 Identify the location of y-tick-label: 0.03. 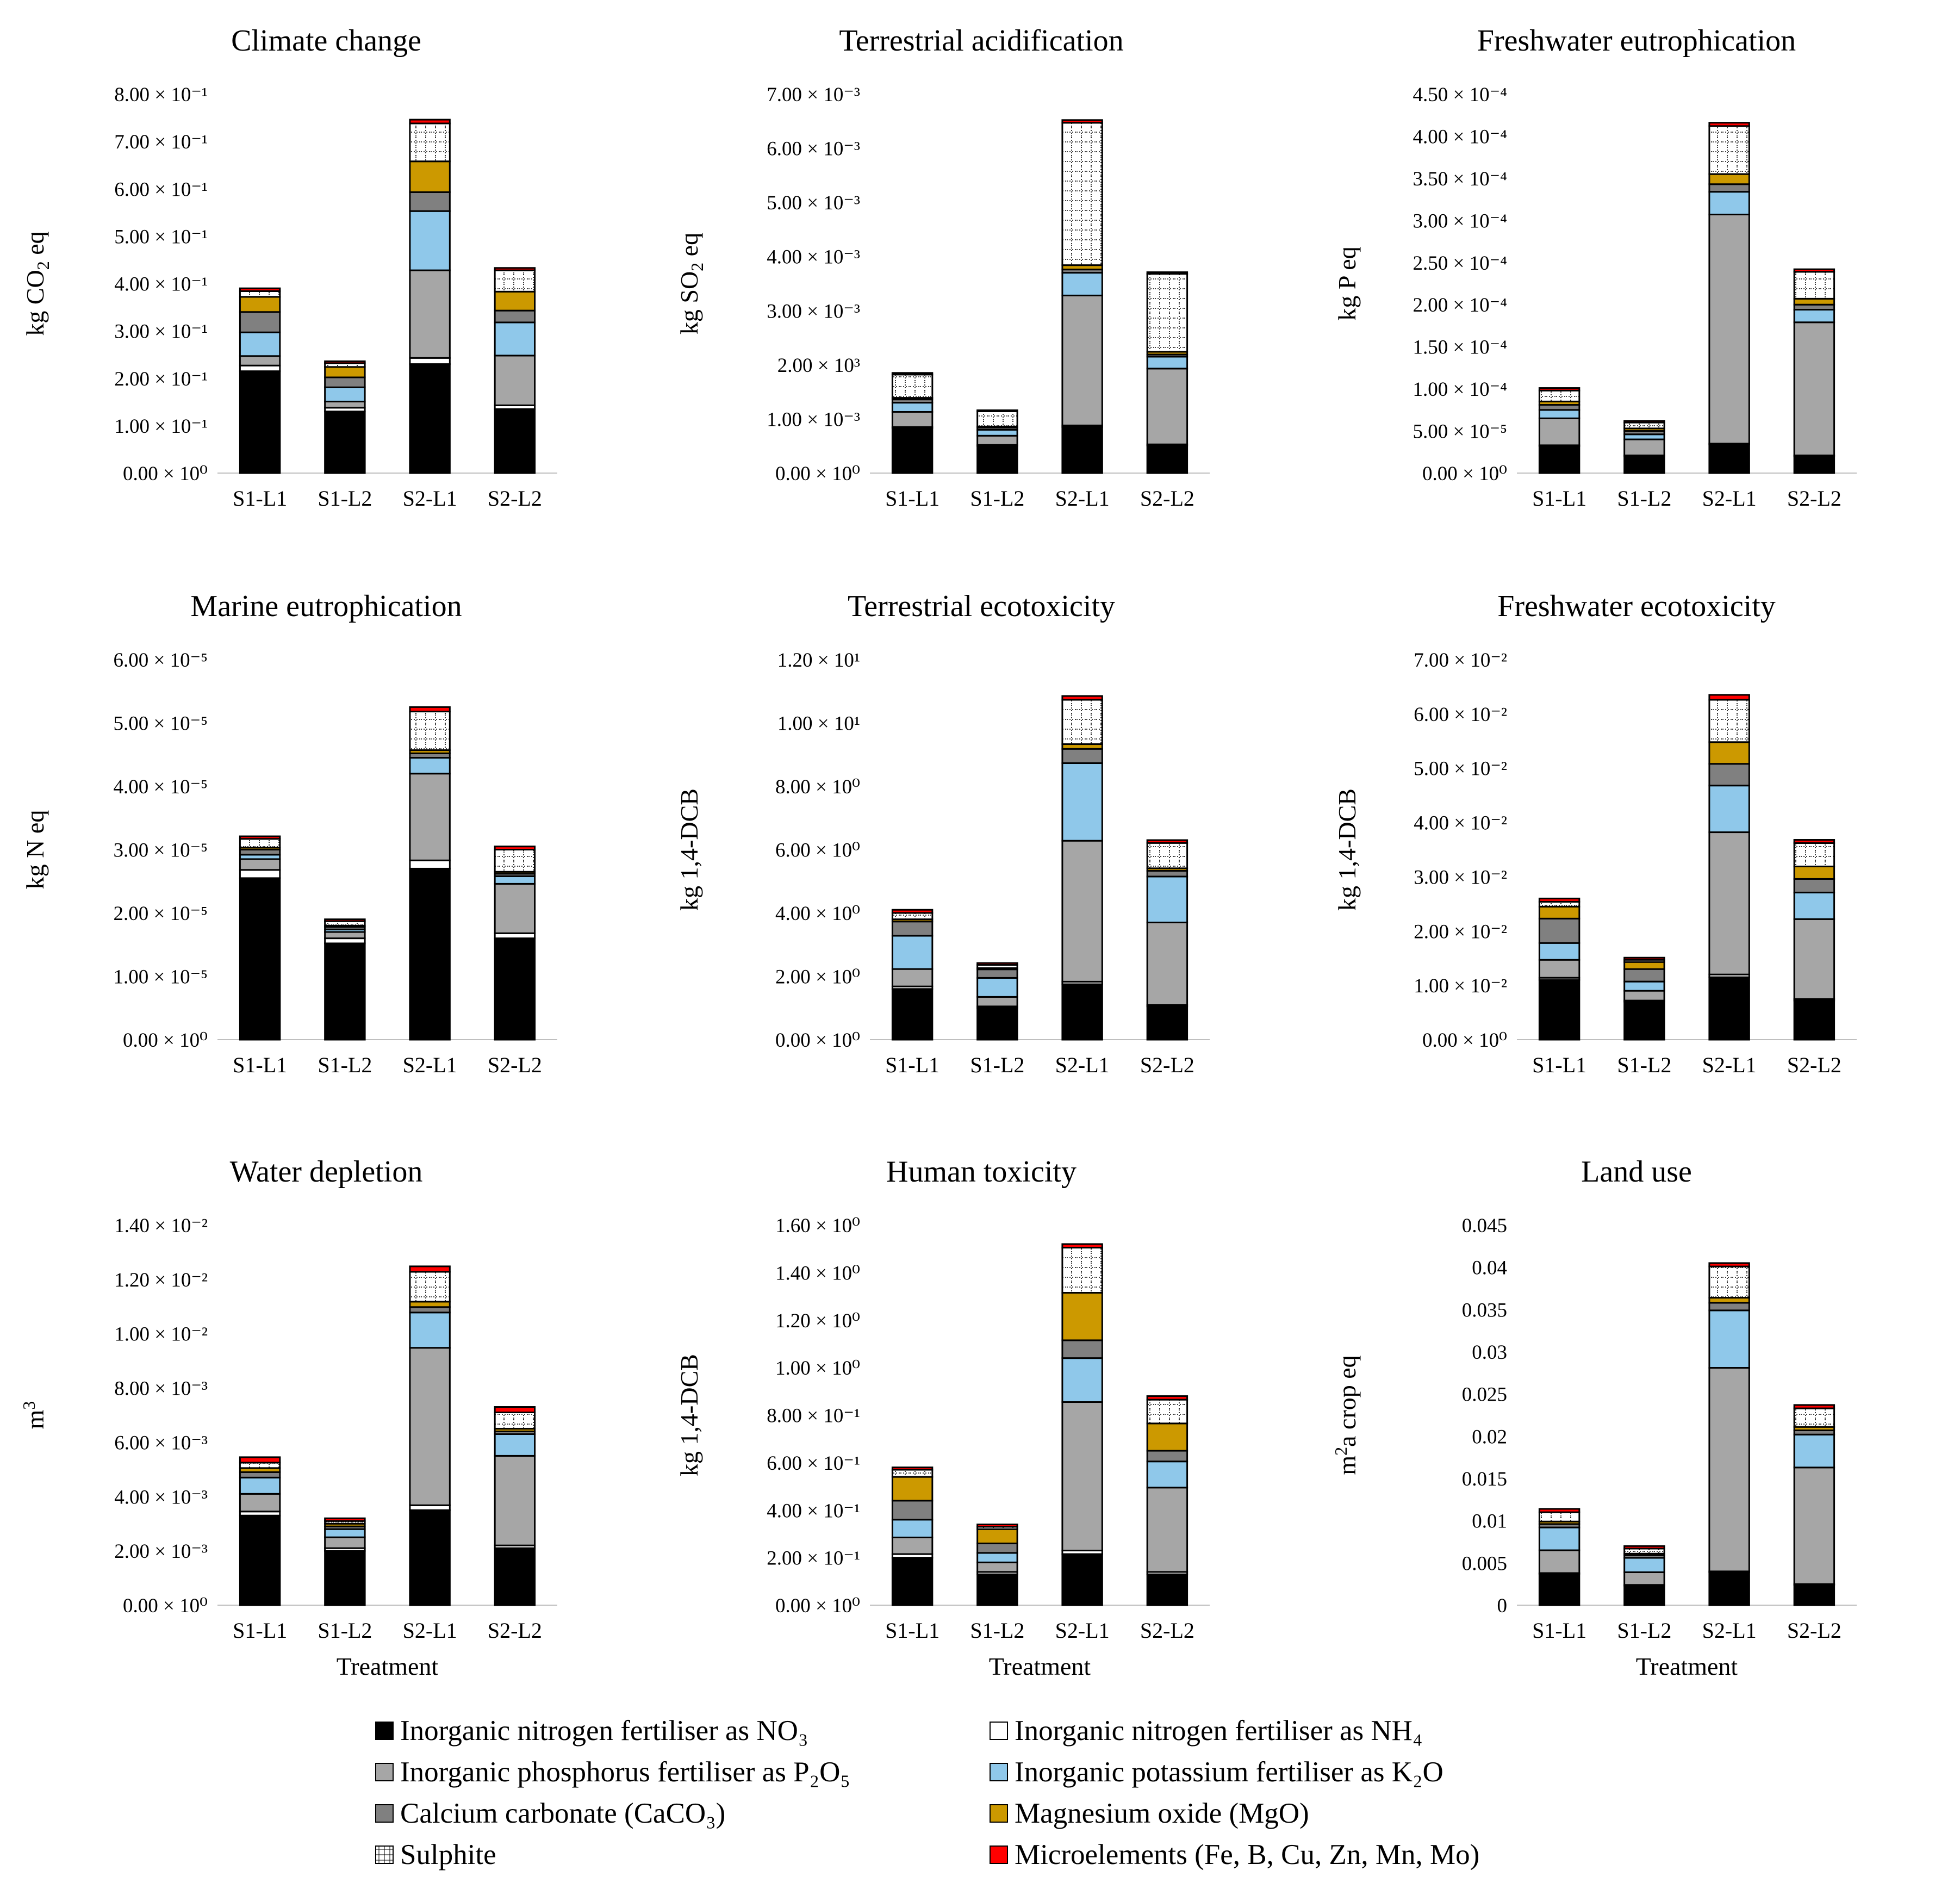
(1489, 1353).